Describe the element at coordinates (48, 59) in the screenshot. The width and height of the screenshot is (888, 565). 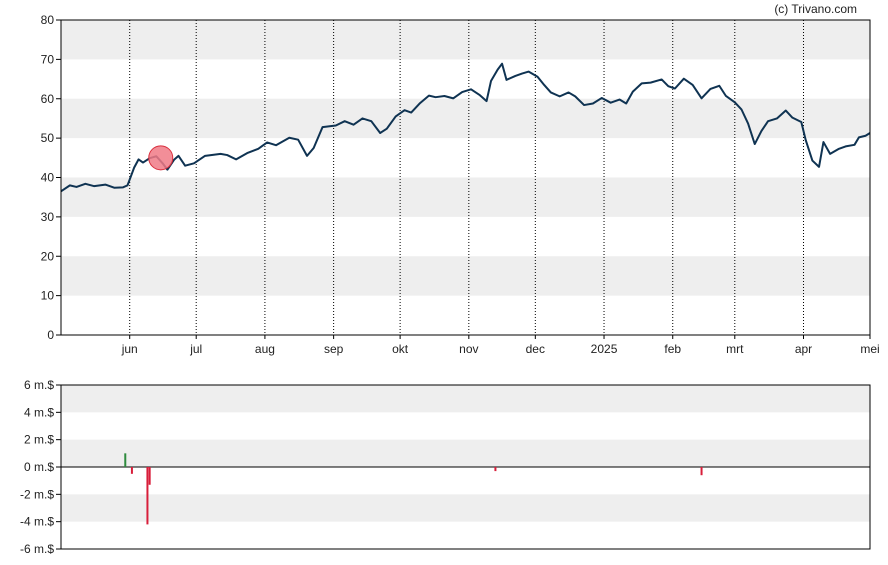
I see `y-tick-label: 70` at that location.